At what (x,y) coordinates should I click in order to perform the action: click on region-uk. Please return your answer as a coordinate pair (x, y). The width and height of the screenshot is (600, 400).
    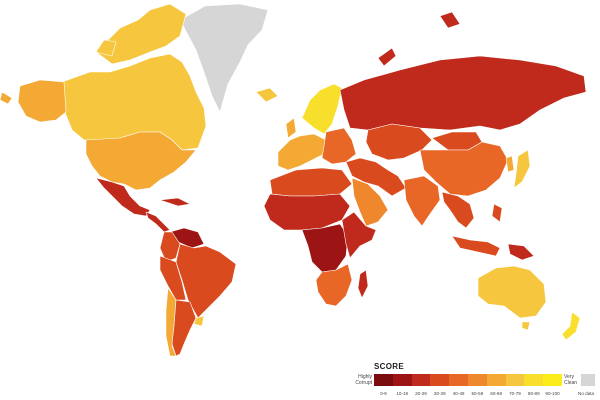
    Looking at the image, I should click on (291, 128).